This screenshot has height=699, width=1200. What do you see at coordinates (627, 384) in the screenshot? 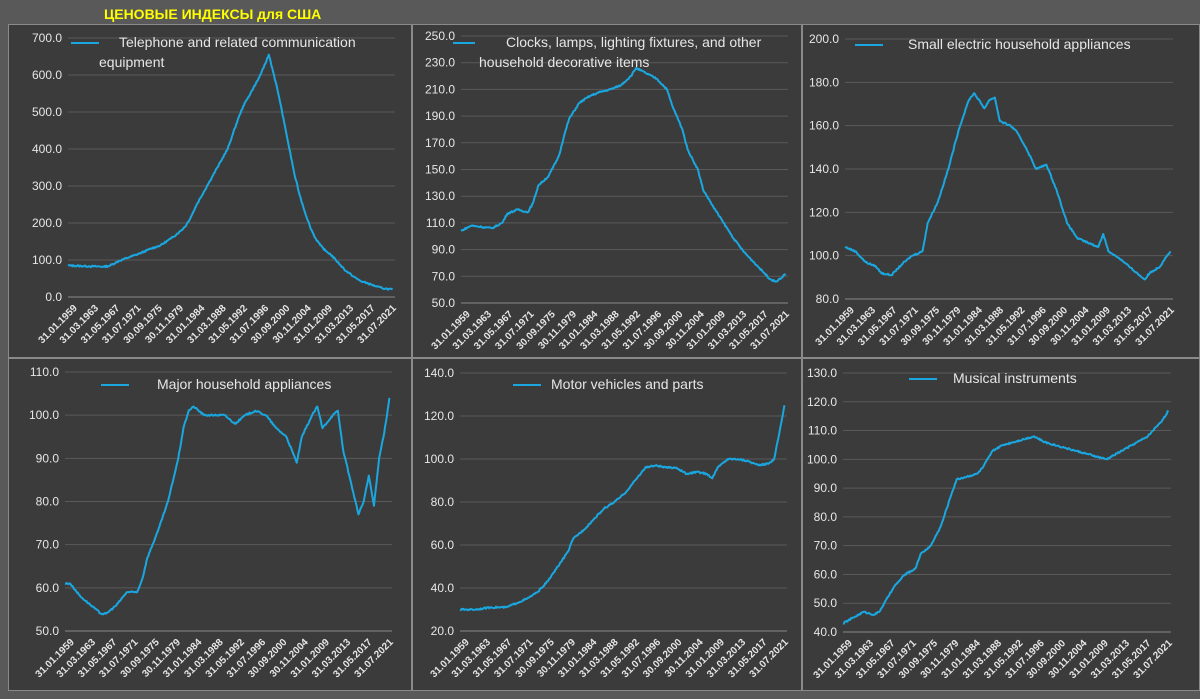
I see `legend-label: Motor vehicles and parts` at bounding box center [627, 384].